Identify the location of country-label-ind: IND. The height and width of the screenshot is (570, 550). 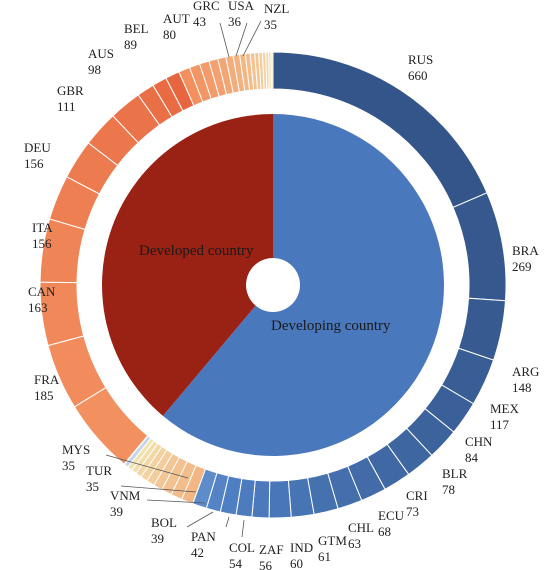
(301, 547).